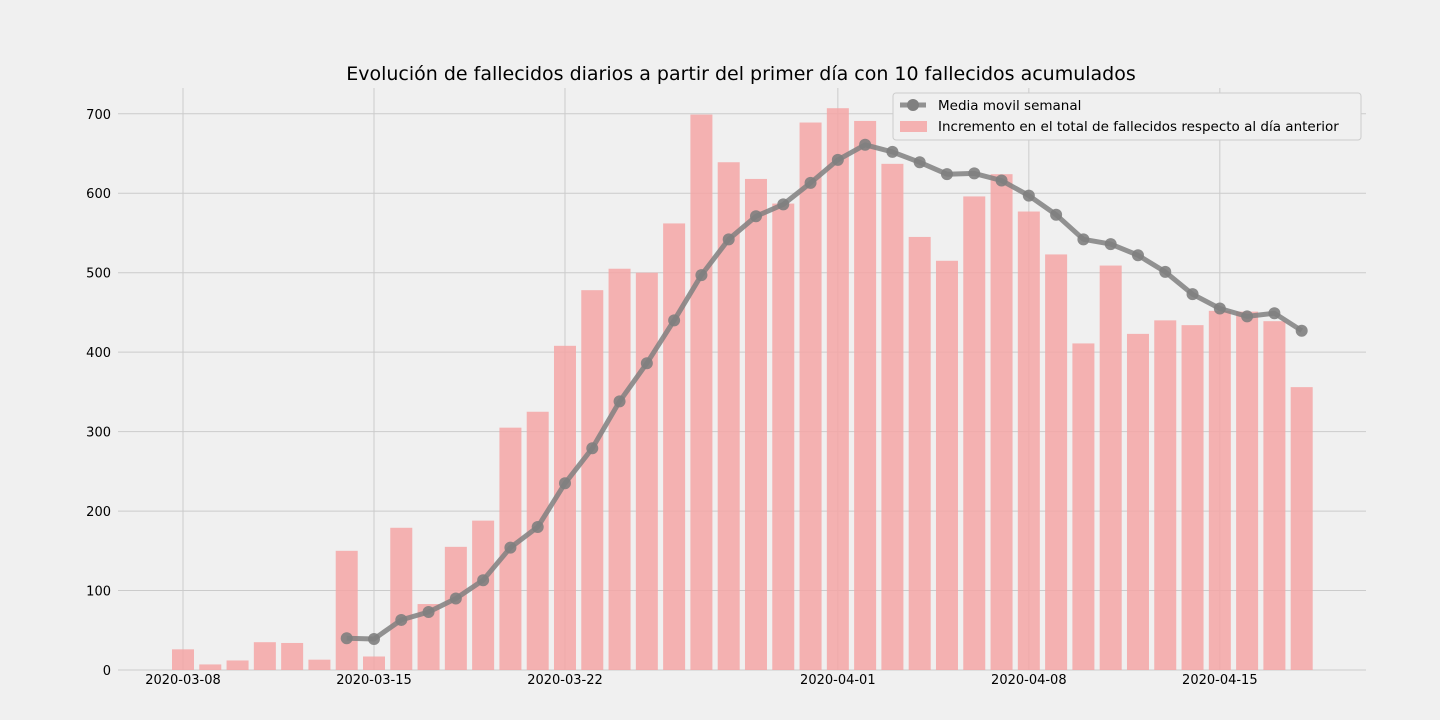  Describe the element at coordinates (98, 512) in the screenshot. I see `y-tick-label: 200` at that location.